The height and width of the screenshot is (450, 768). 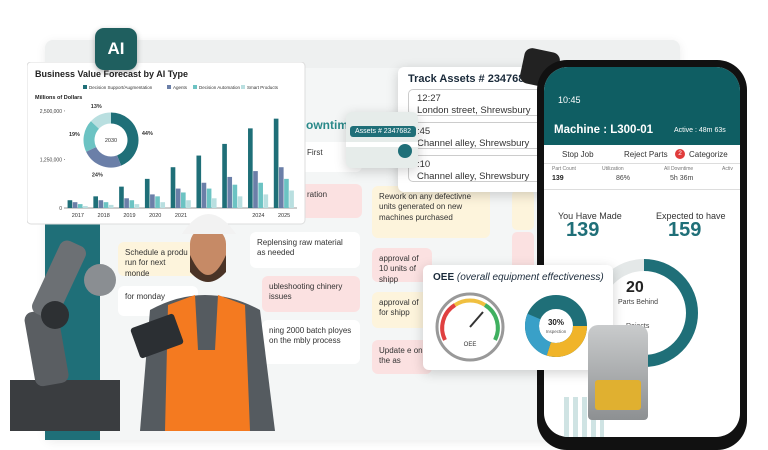 I want to click on y-tick-label: 2,500,000, so click(x=51, y=112).